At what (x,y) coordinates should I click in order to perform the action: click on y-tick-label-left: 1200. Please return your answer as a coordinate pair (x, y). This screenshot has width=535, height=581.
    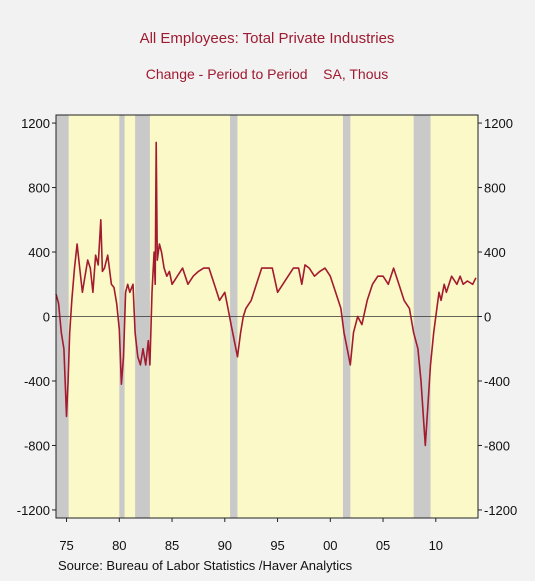
    Looking at the image, I should click on (35, 123).